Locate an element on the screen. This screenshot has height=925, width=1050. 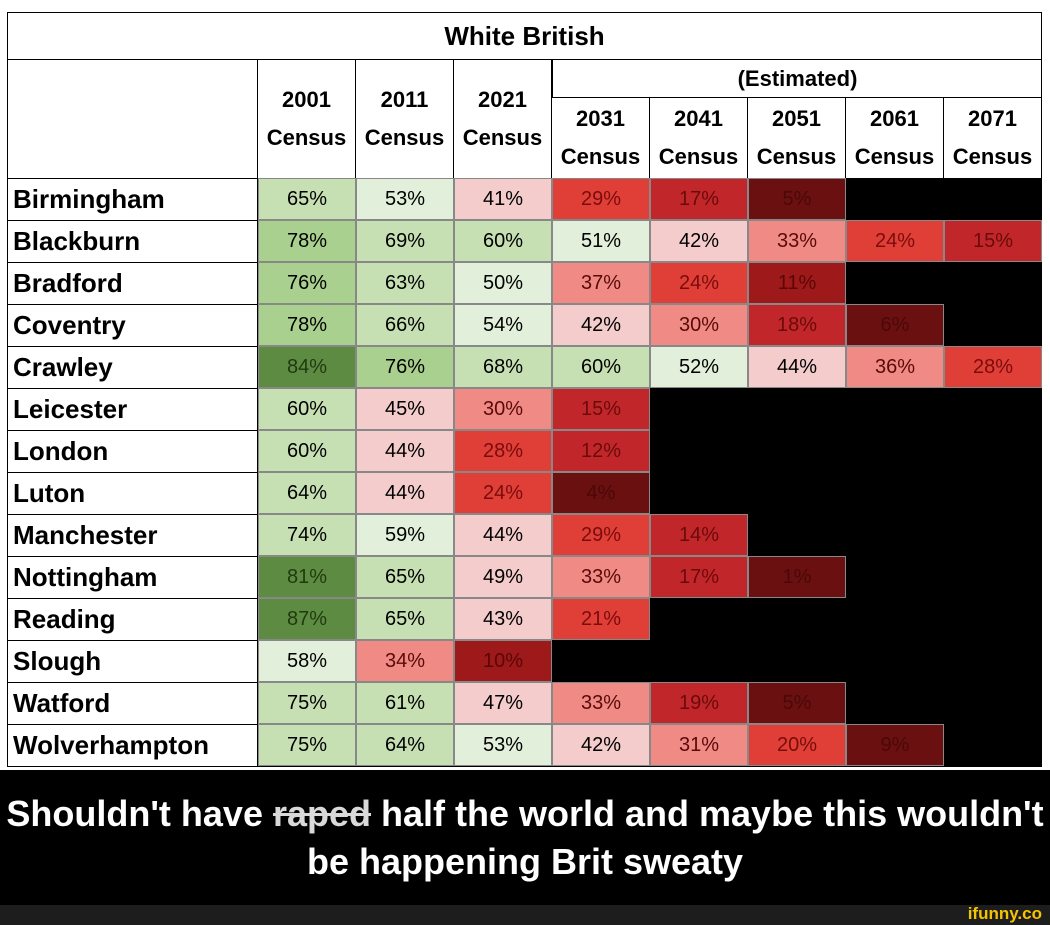
value-text: 4% is located at coordinates (601, 492).